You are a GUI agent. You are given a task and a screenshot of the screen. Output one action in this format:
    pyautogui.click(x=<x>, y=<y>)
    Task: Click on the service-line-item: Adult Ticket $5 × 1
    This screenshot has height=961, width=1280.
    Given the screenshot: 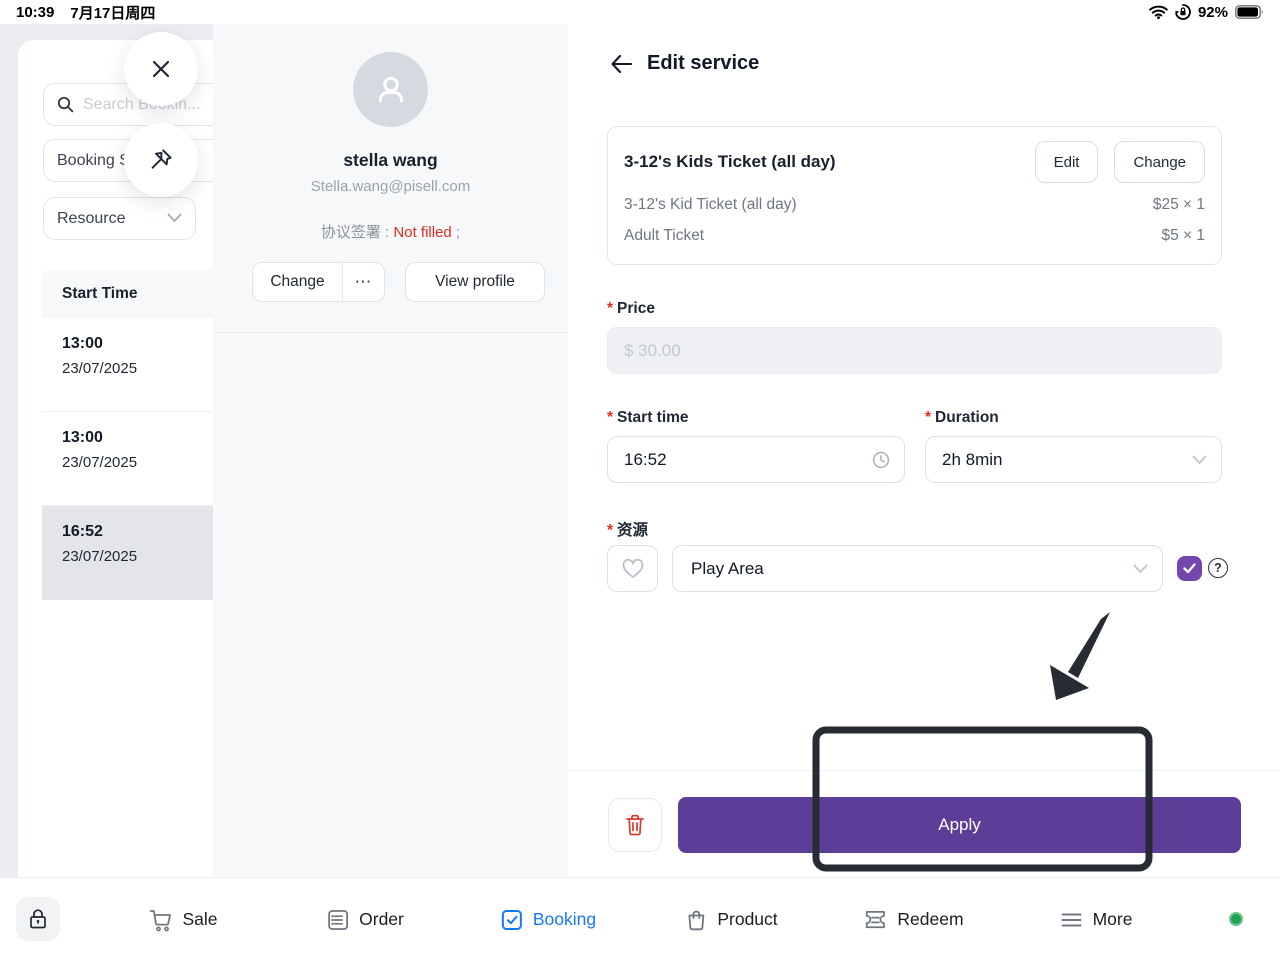 What is the action you would take?
    pyautogui.click(x=914, y=236)
    